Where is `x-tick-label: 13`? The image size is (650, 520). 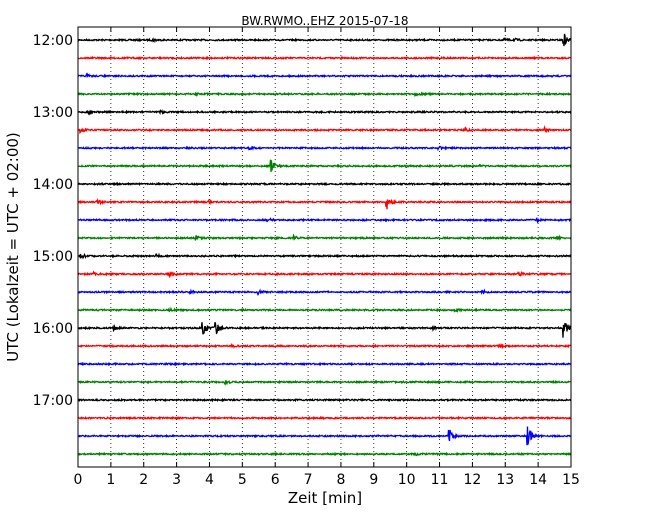 x-tick-label: 13 is located at coordinates (505, 480).